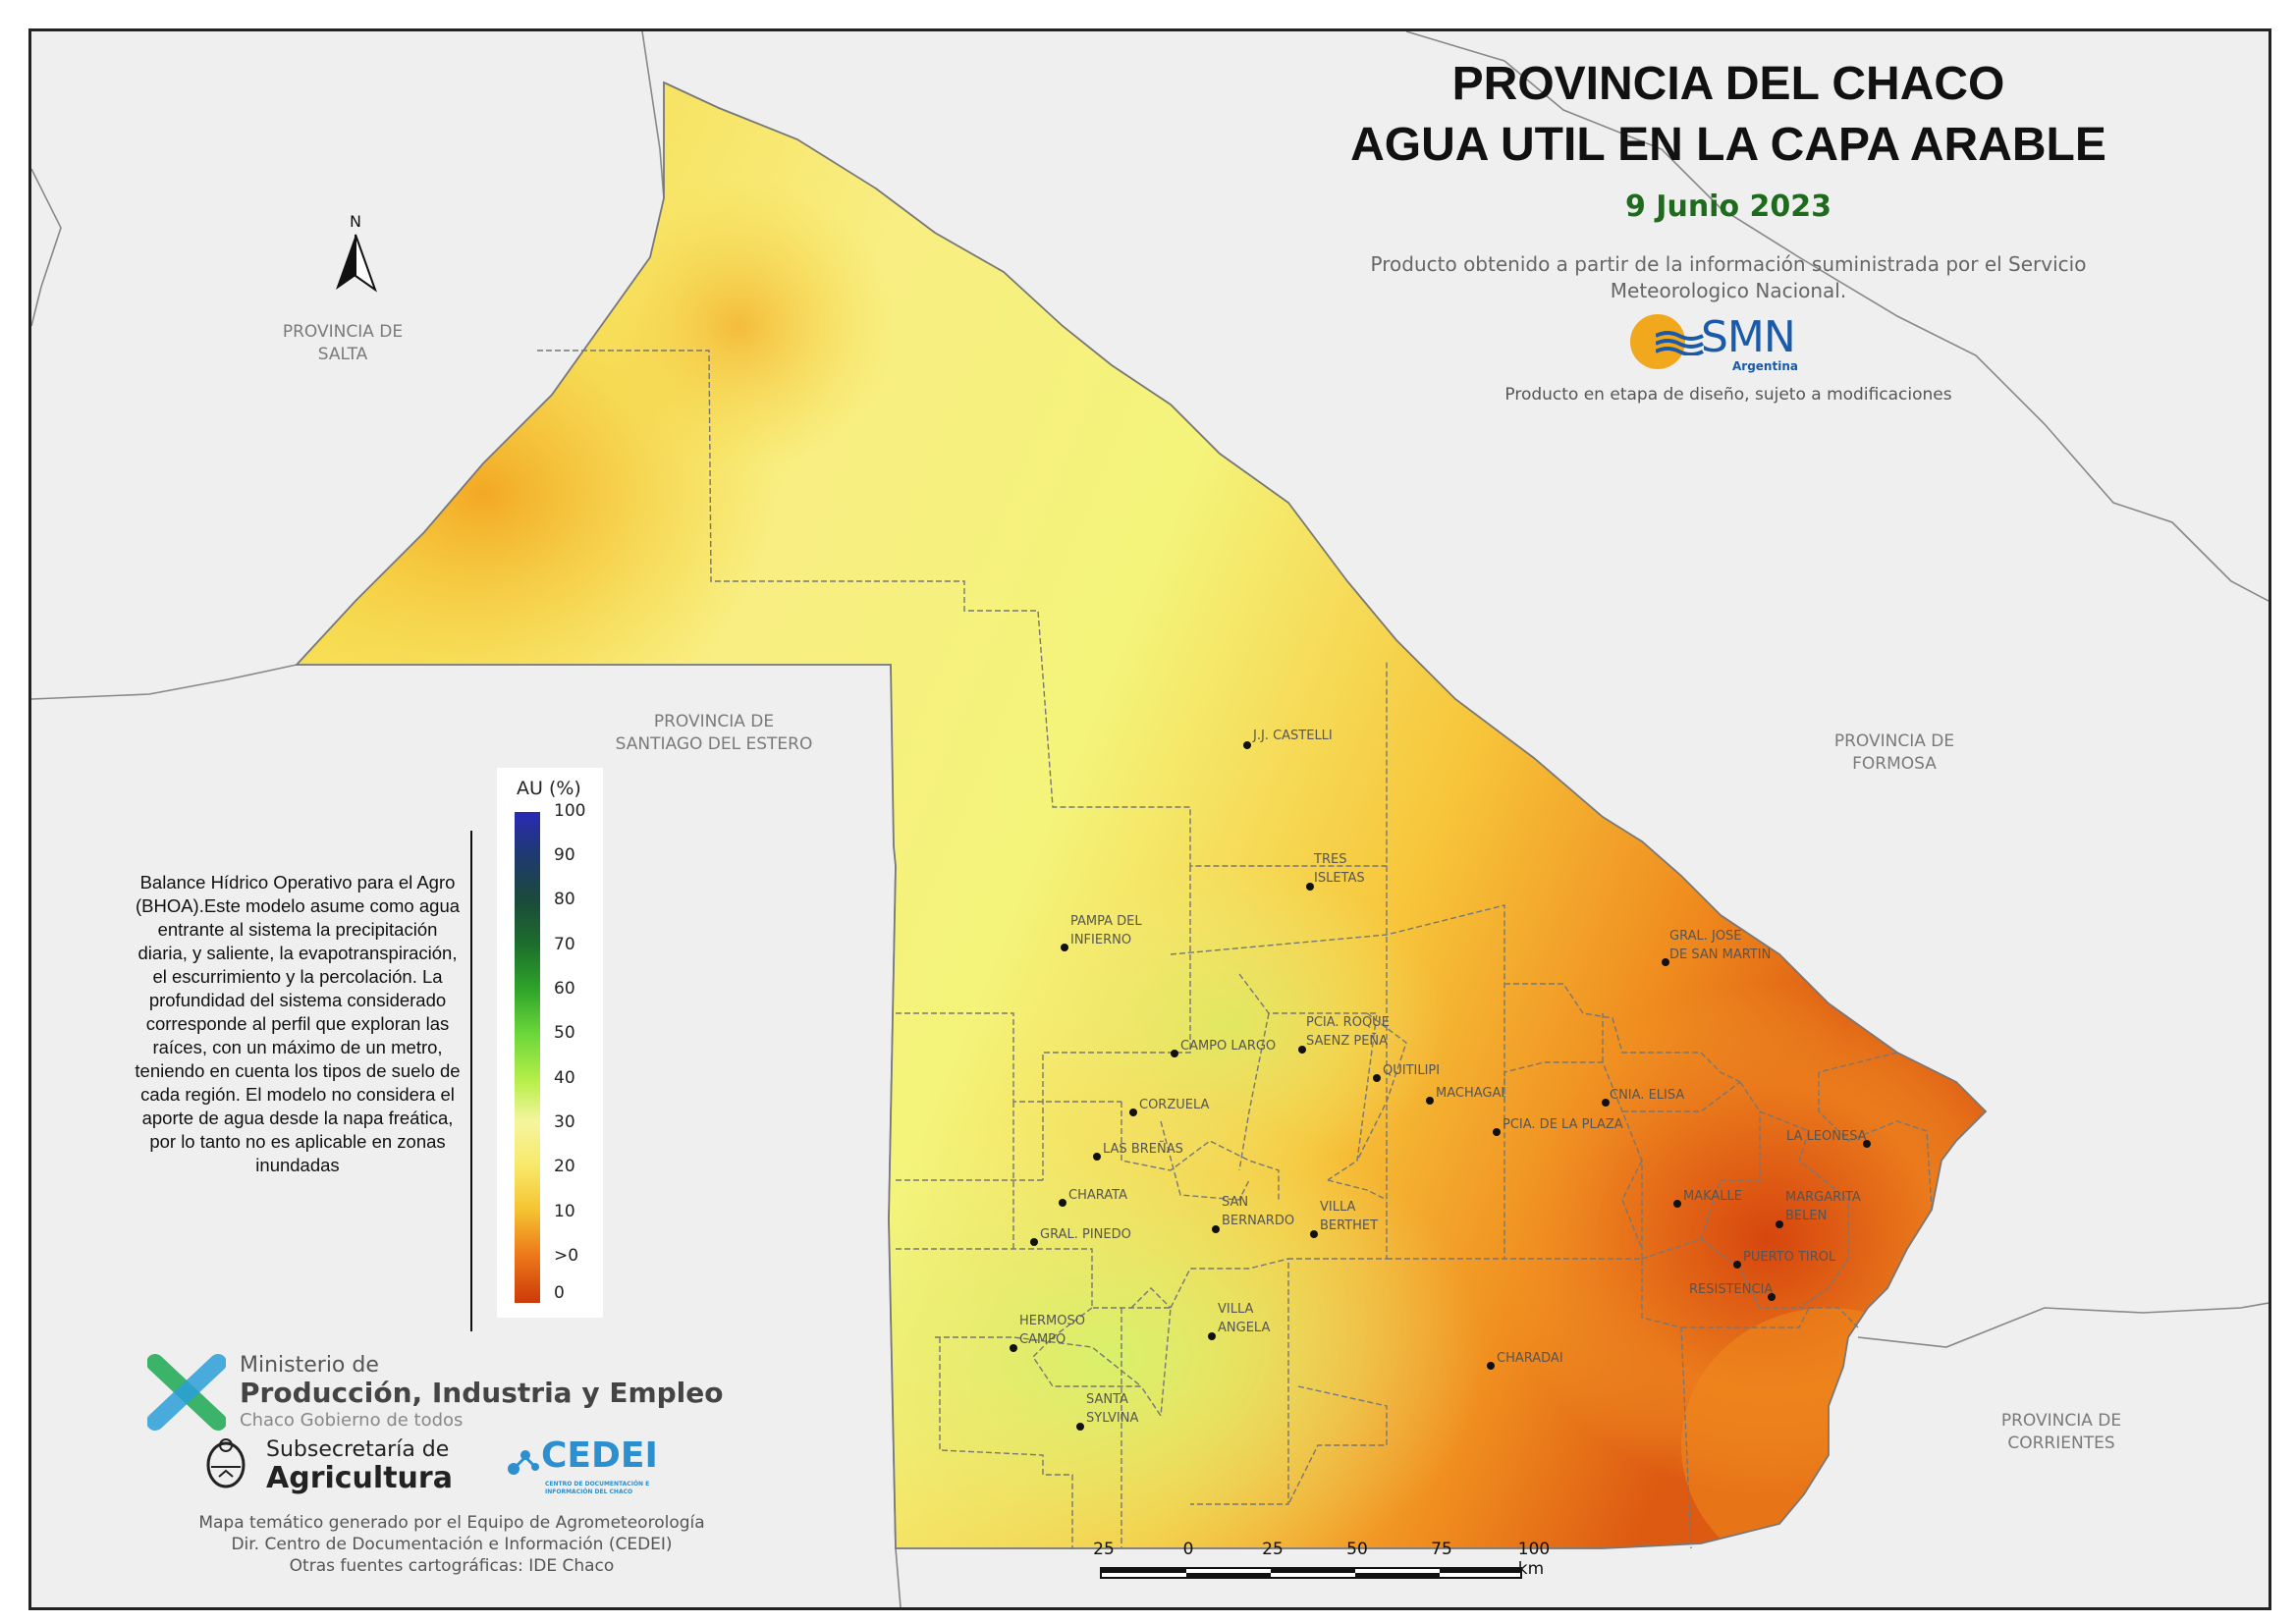  Describe the element at coordinates (1244, 1328) in the screenshot. I see `svg-text: ANGELA` at that location.